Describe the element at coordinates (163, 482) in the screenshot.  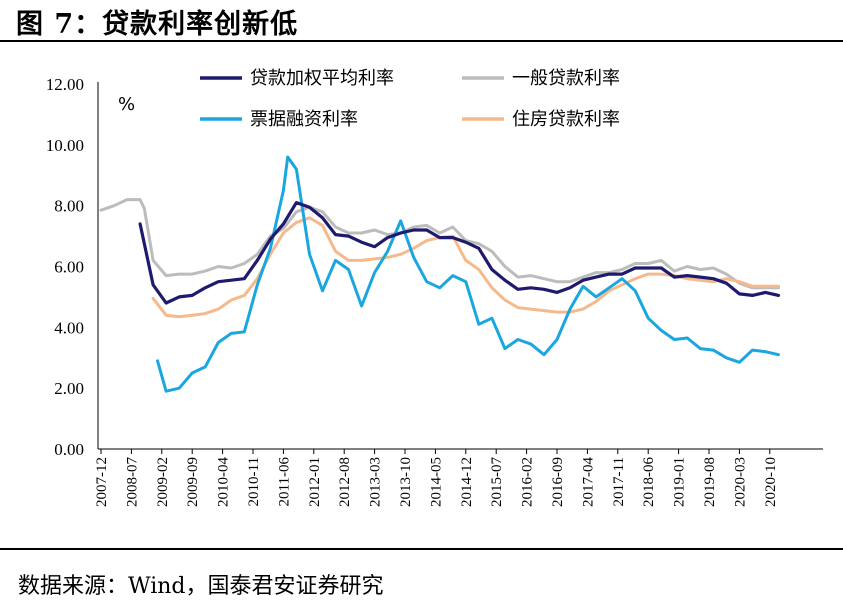
I see `x-tick-label: 2009-02` at that location.